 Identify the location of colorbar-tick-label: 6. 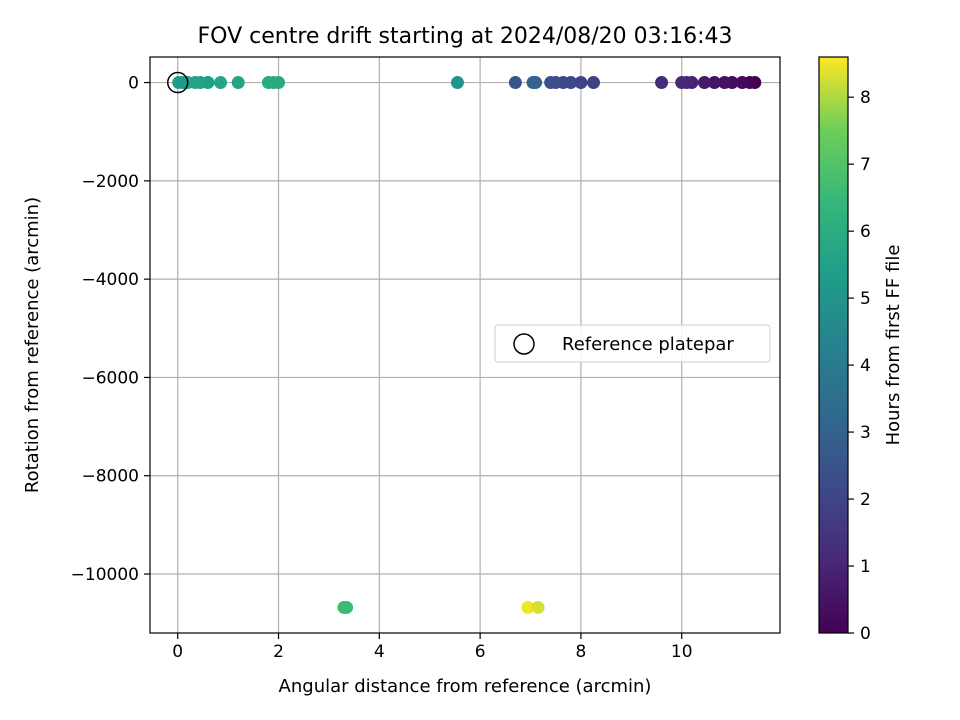
(865, 232).